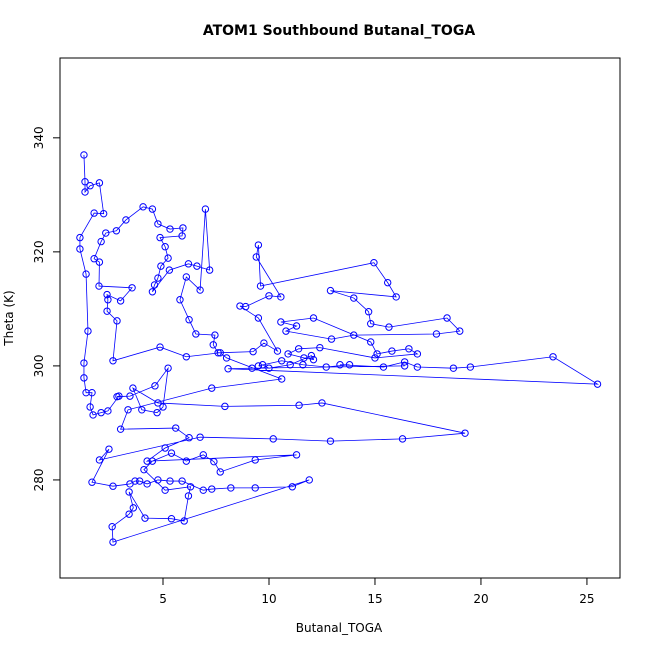  I want to click on y-tick-label: 340, so click(39, 137).